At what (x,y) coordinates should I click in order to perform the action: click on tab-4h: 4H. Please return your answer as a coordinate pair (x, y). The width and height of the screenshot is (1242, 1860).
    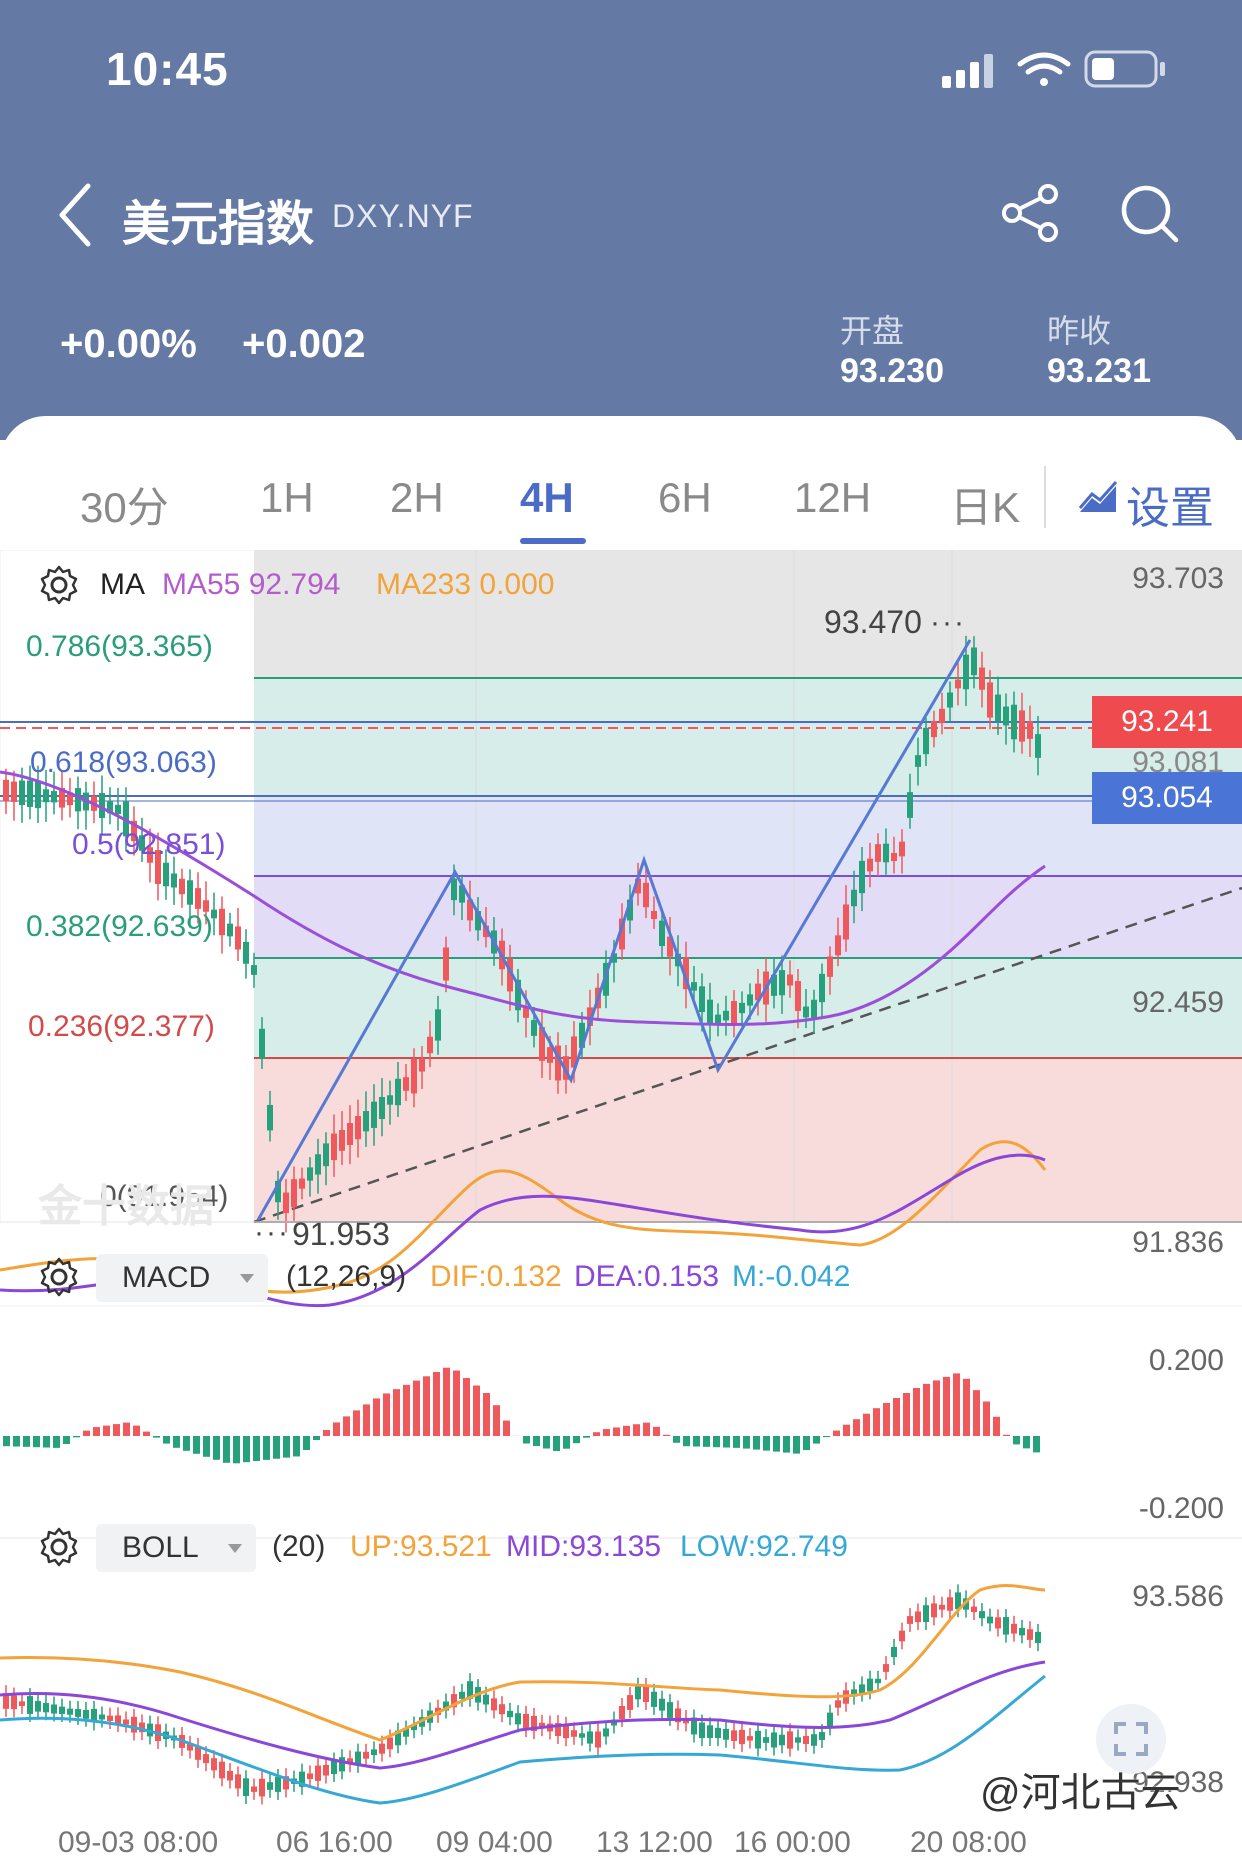
    Looking at the image, I should click on (547, 498).